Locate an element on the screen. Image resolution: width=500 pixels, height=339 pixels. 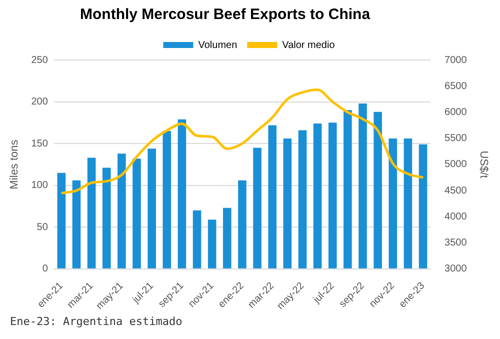
chart-title: Monthly Mercosur Beef Exports to China is located at coordinates (225, 15).